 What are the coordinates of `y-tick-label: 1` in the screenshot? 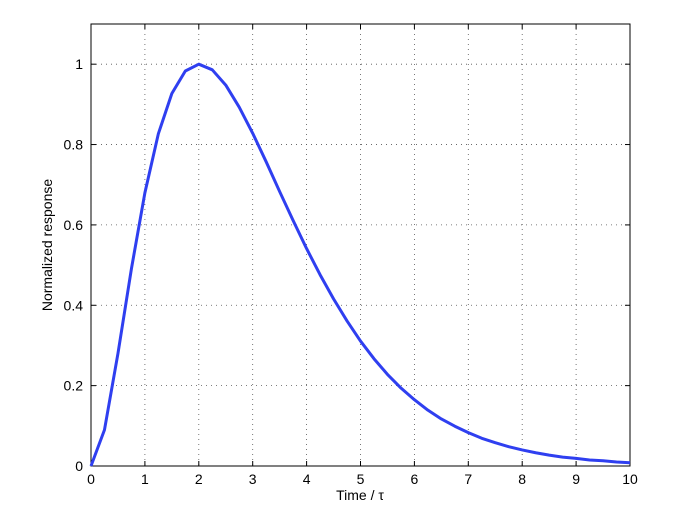 It's located at (79, 64).